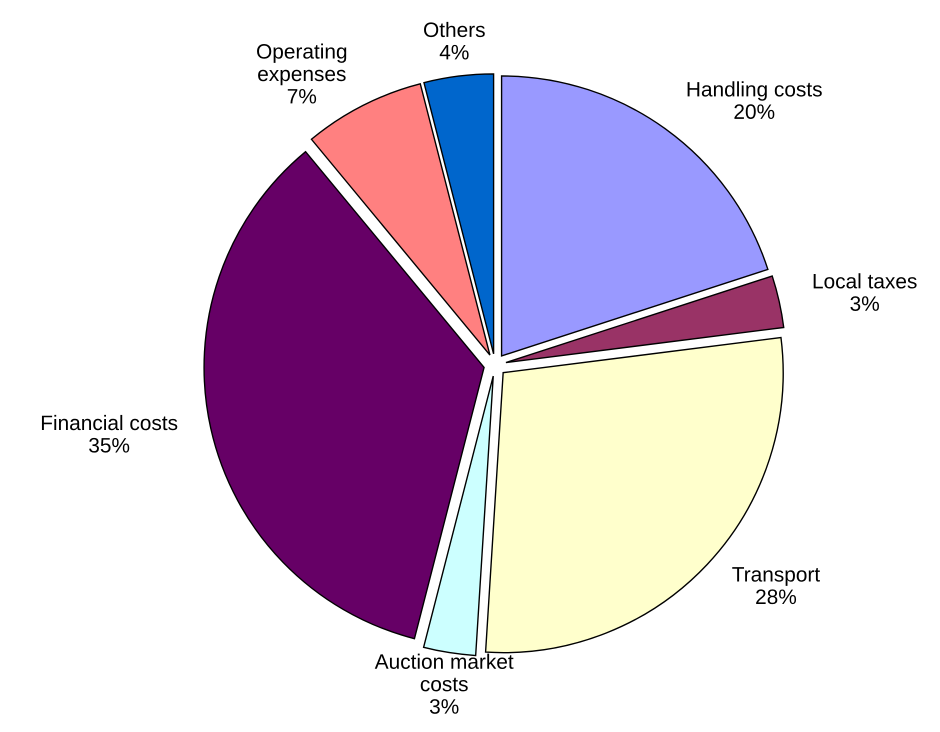  Describe the element at coordinates (110, 422) in the screenshot. I see `slice-label: Financial costs` at that location.